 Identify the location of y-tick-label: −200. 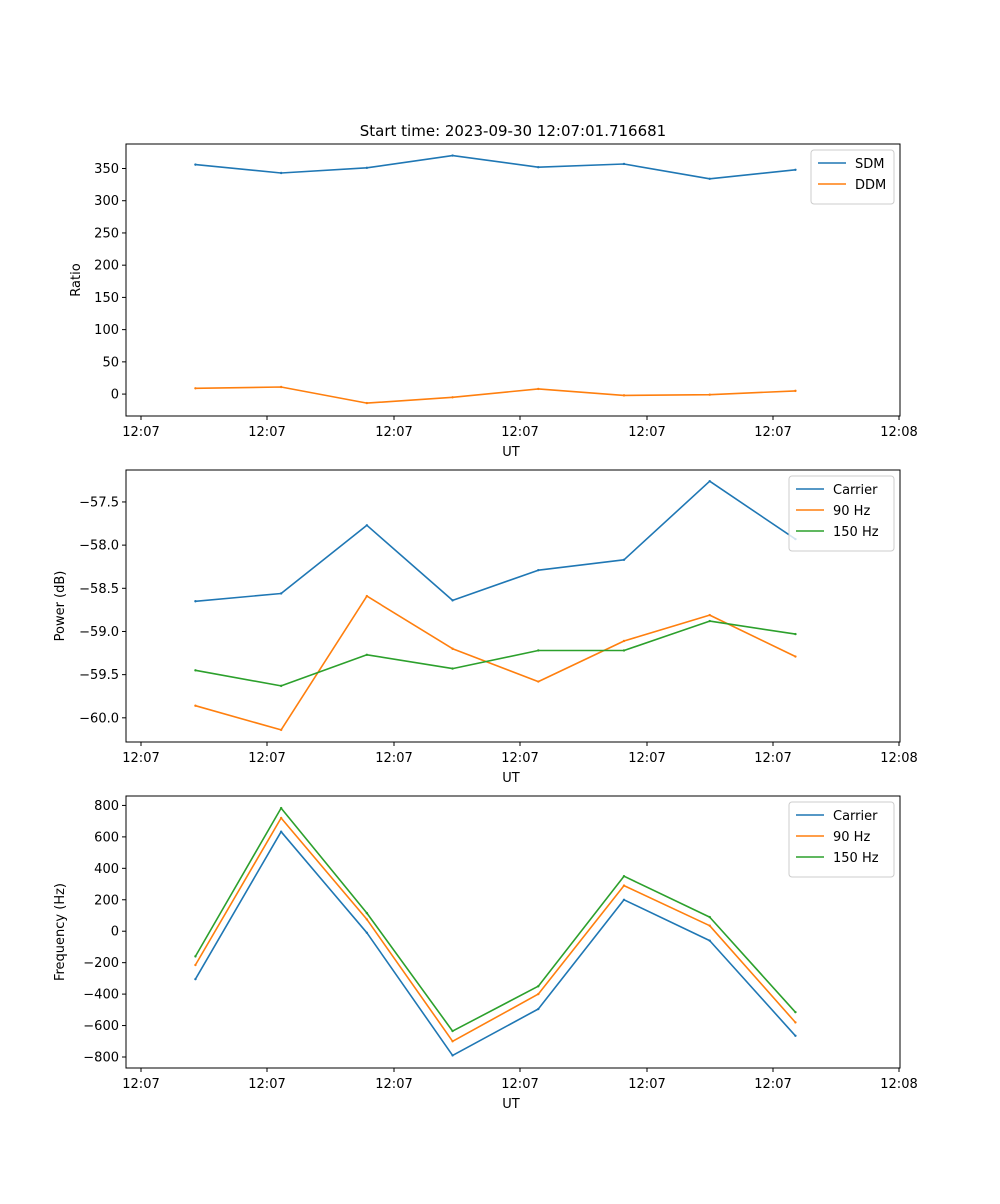
(101, 963).